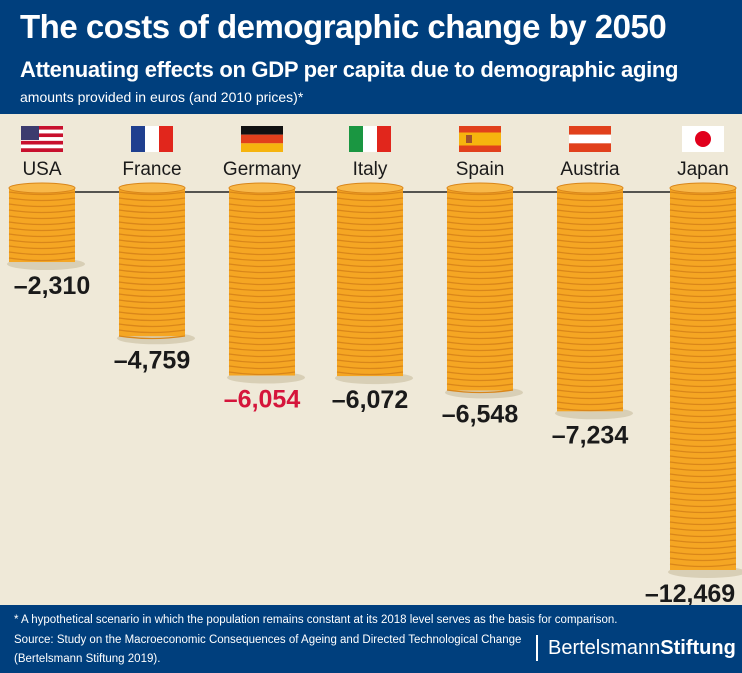  I want to click on flag-canton, so click(30, 133).